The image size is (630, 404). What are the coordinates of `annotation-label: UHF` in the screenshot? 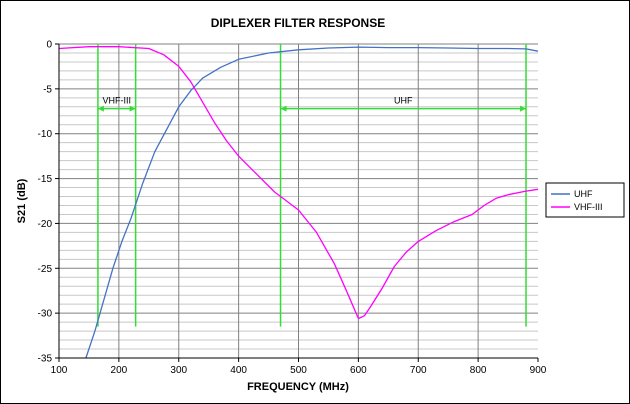 It's located at (403, 101).